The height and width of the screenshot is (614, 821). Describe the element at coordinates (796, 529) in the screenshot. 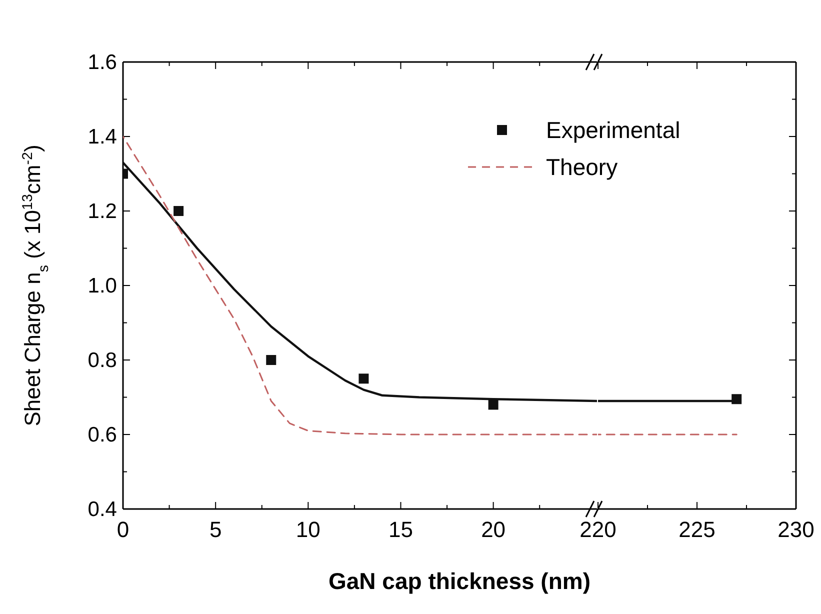

I see `x-tick-label: 230` at that location.